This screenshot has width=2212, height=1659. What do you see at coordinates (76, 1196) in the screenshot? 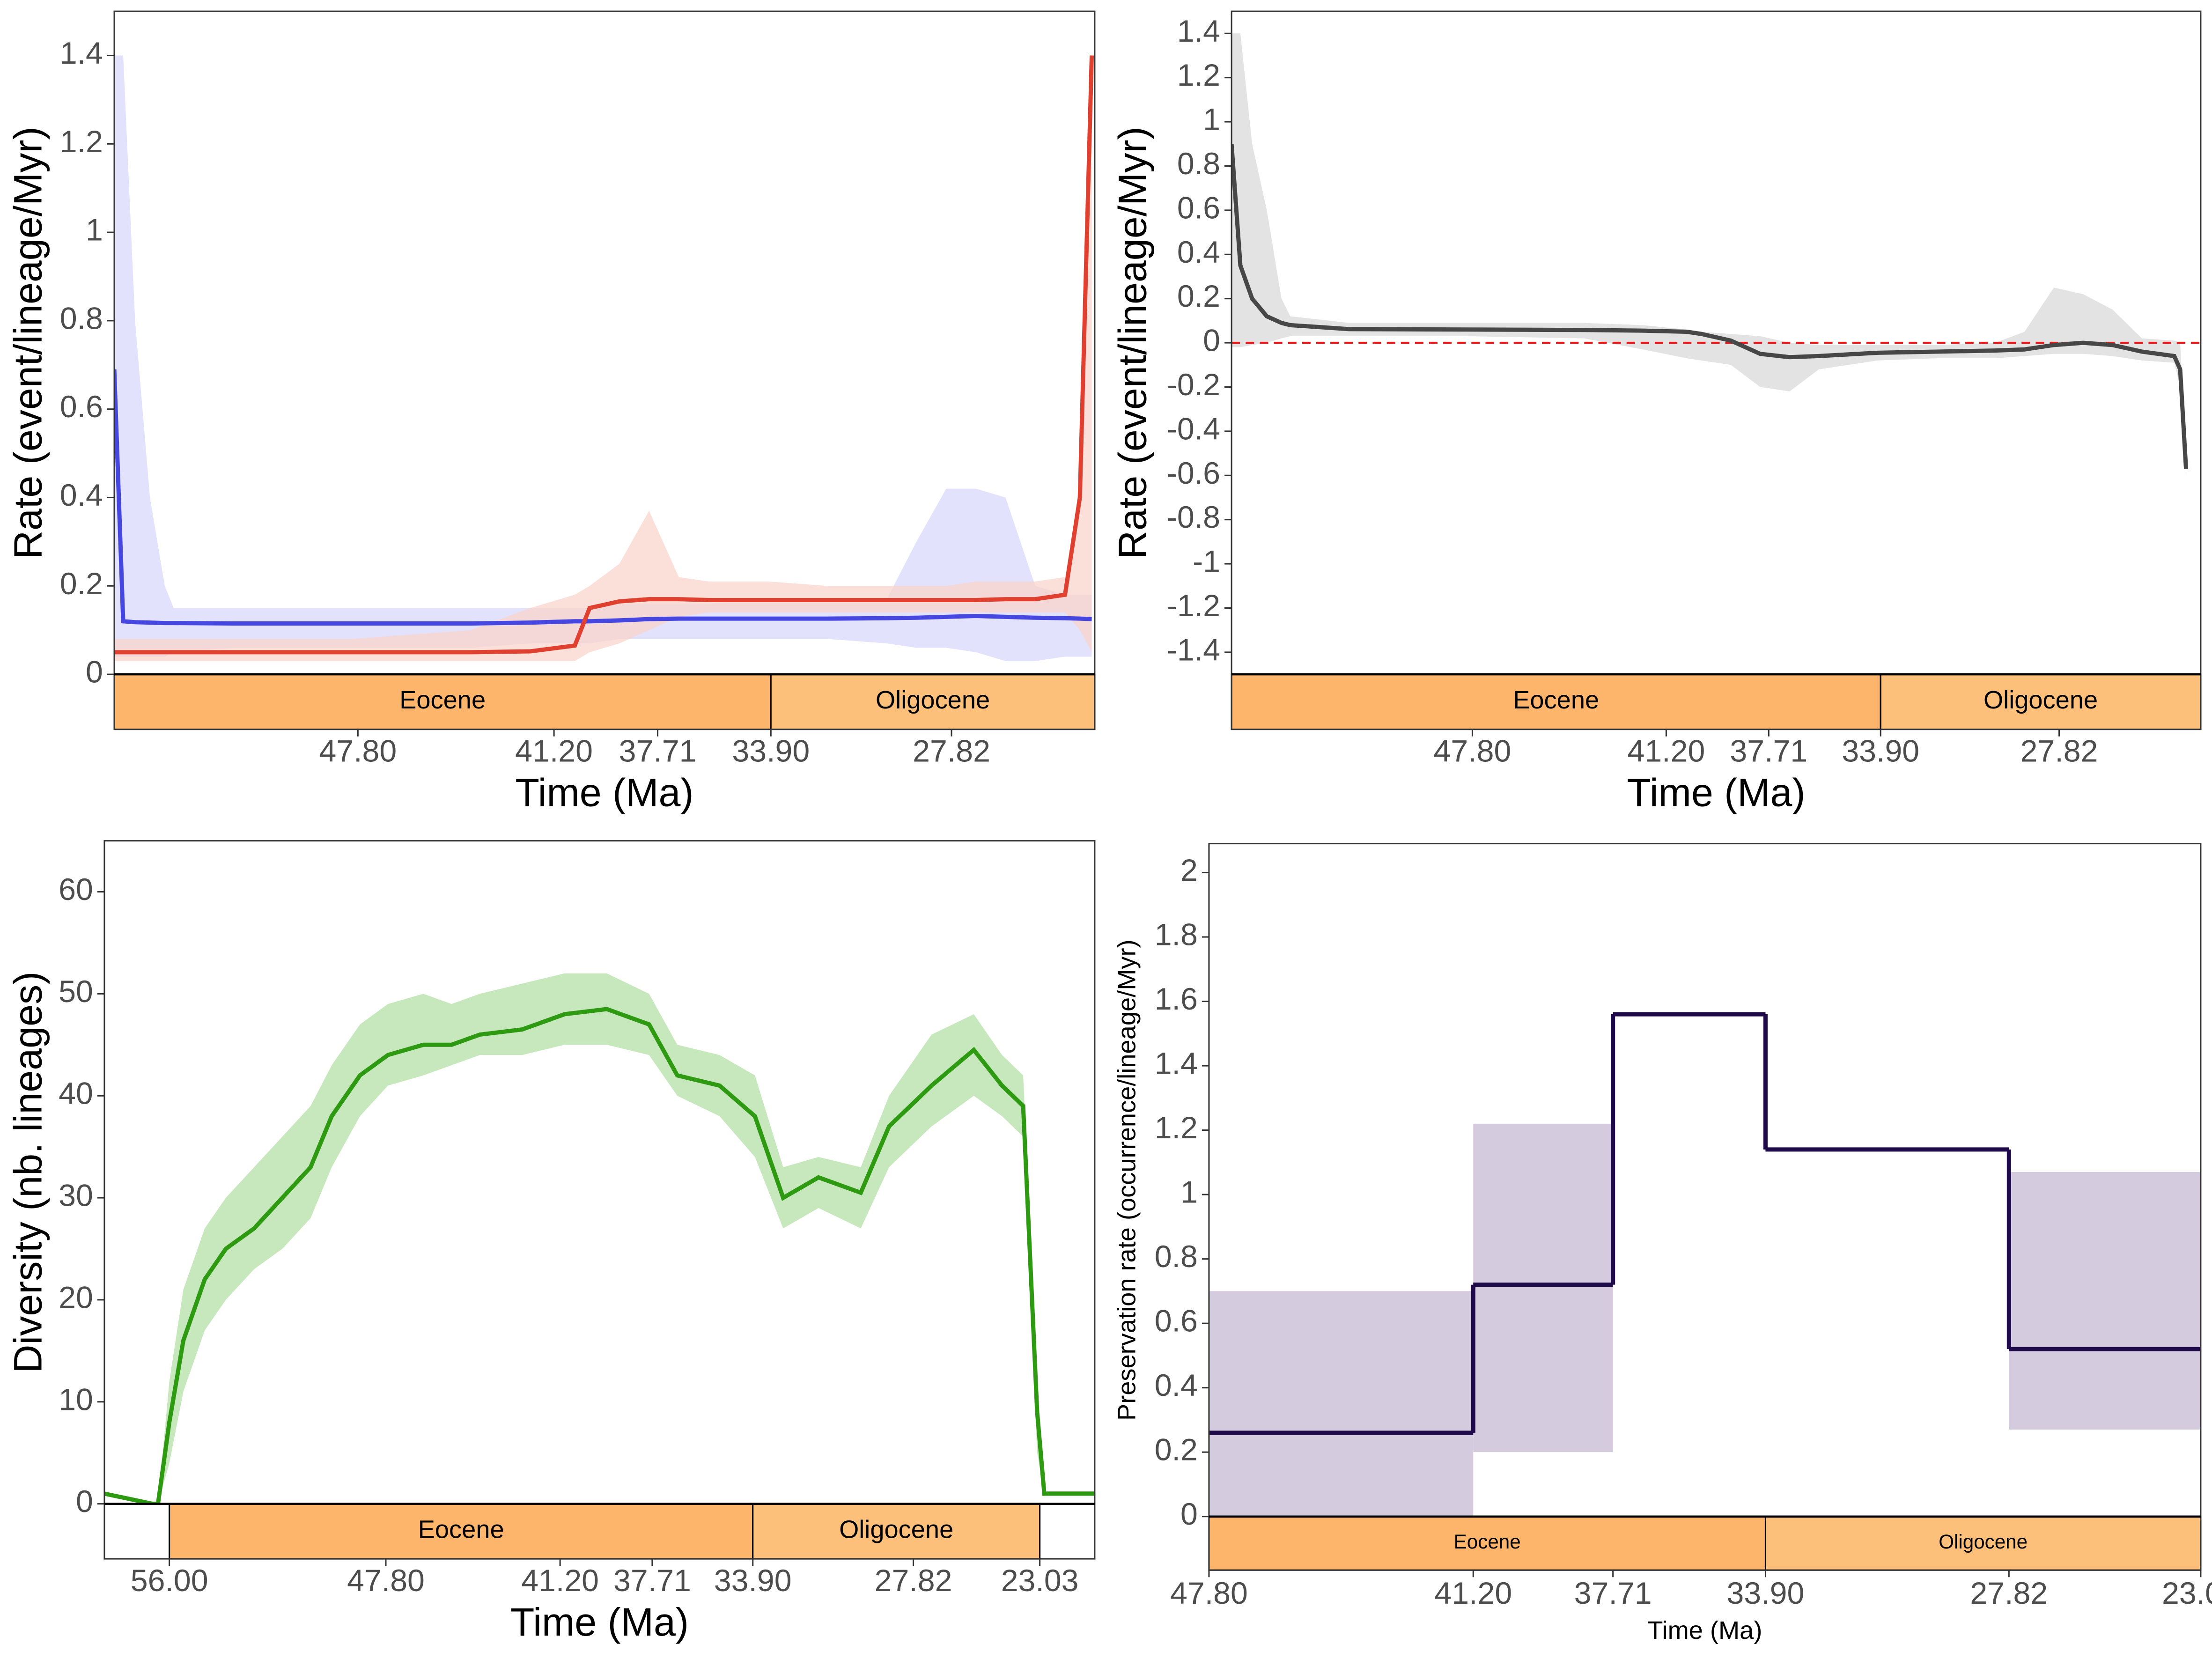
I see `y-tick-label: 30` at bounding box center [76, 1196].